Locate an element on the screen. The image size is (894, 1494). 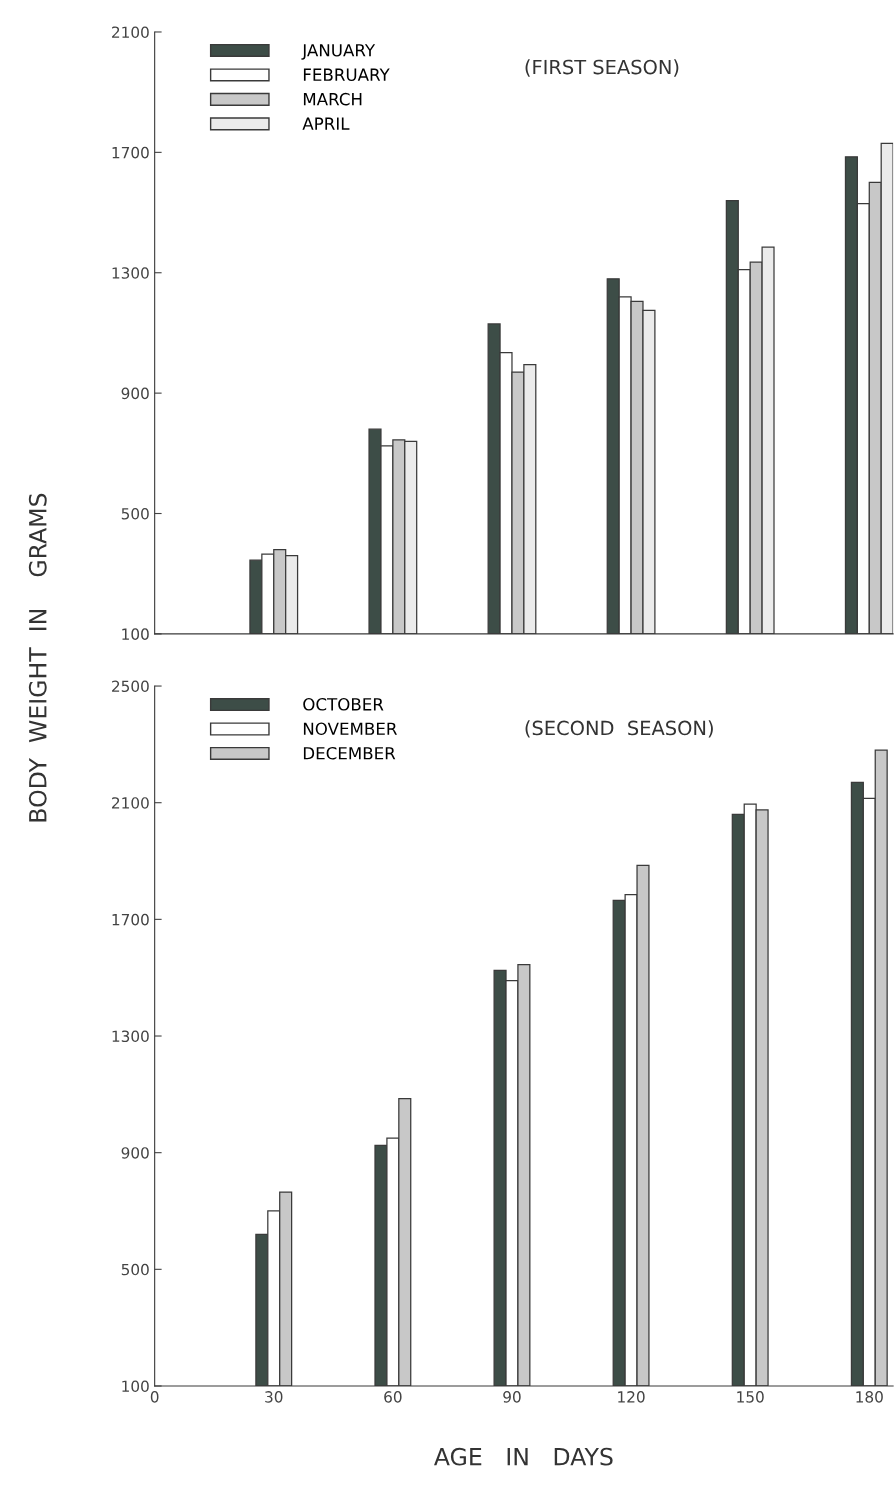
annotation: (FIRST SEASON) is located at coordinates (602, 68).